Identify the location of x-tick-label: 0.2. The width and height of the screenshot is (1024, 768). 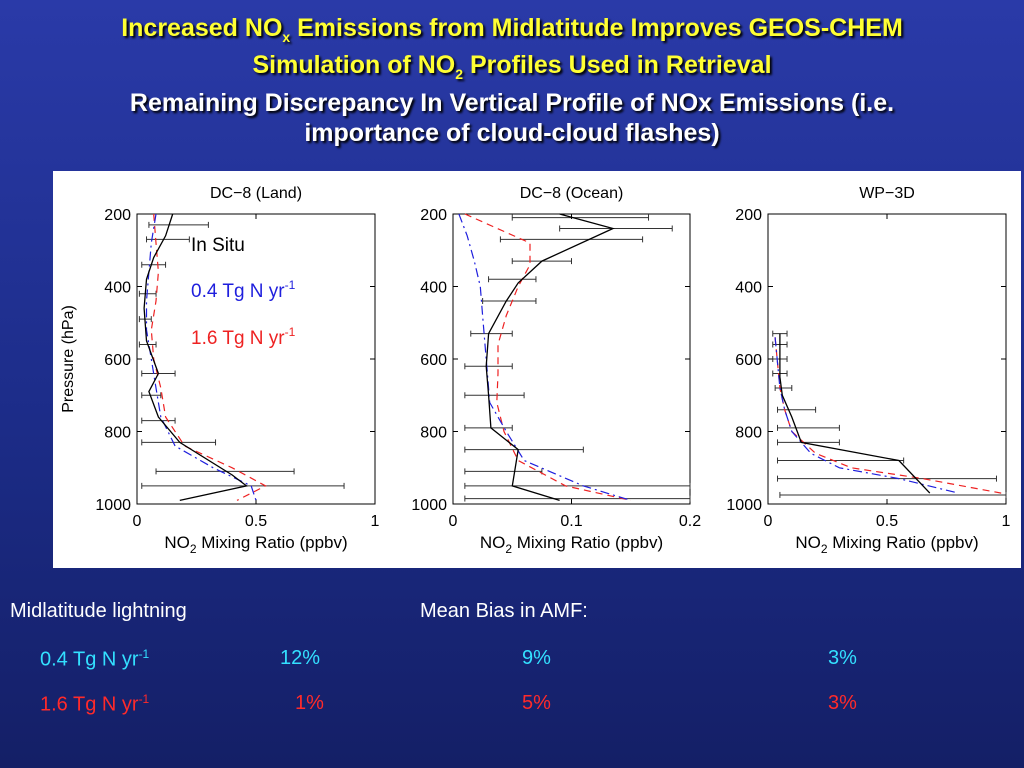
(690, 521).